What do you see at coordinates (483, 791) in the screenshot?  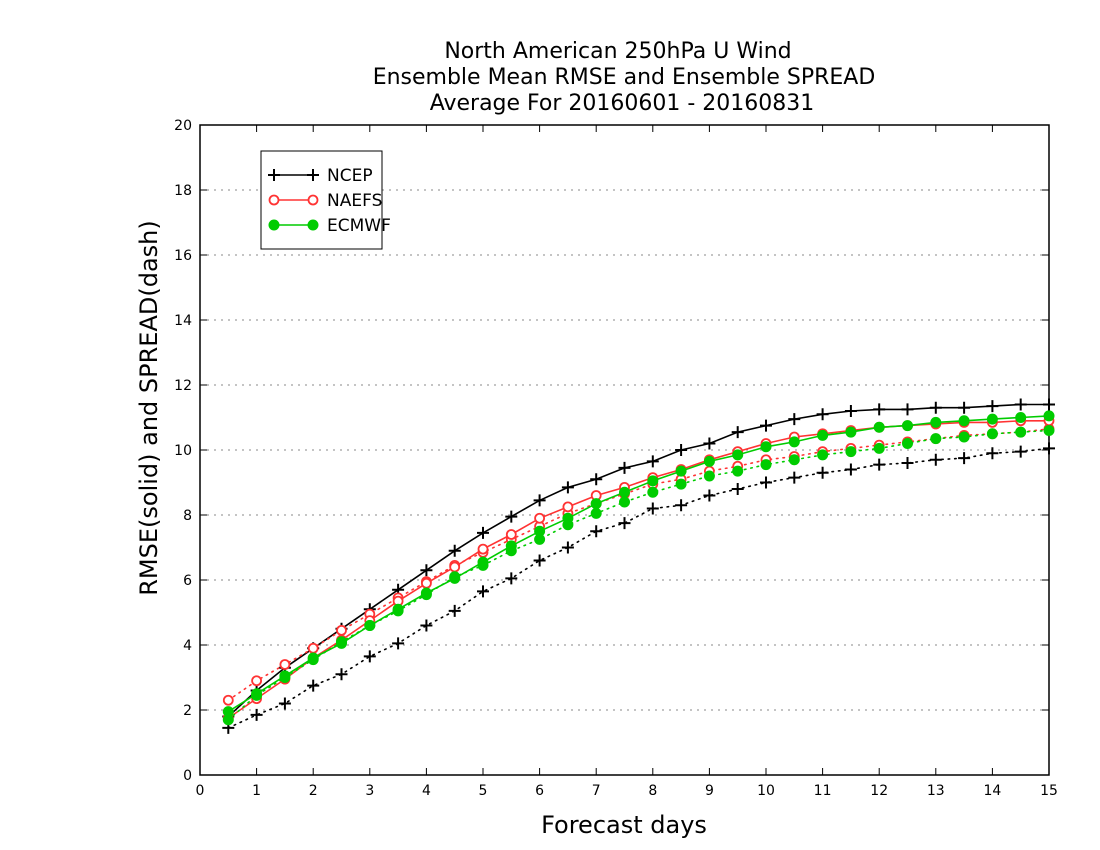 I see `x-tick-label-5: 5` at bounding box center [483, 791].